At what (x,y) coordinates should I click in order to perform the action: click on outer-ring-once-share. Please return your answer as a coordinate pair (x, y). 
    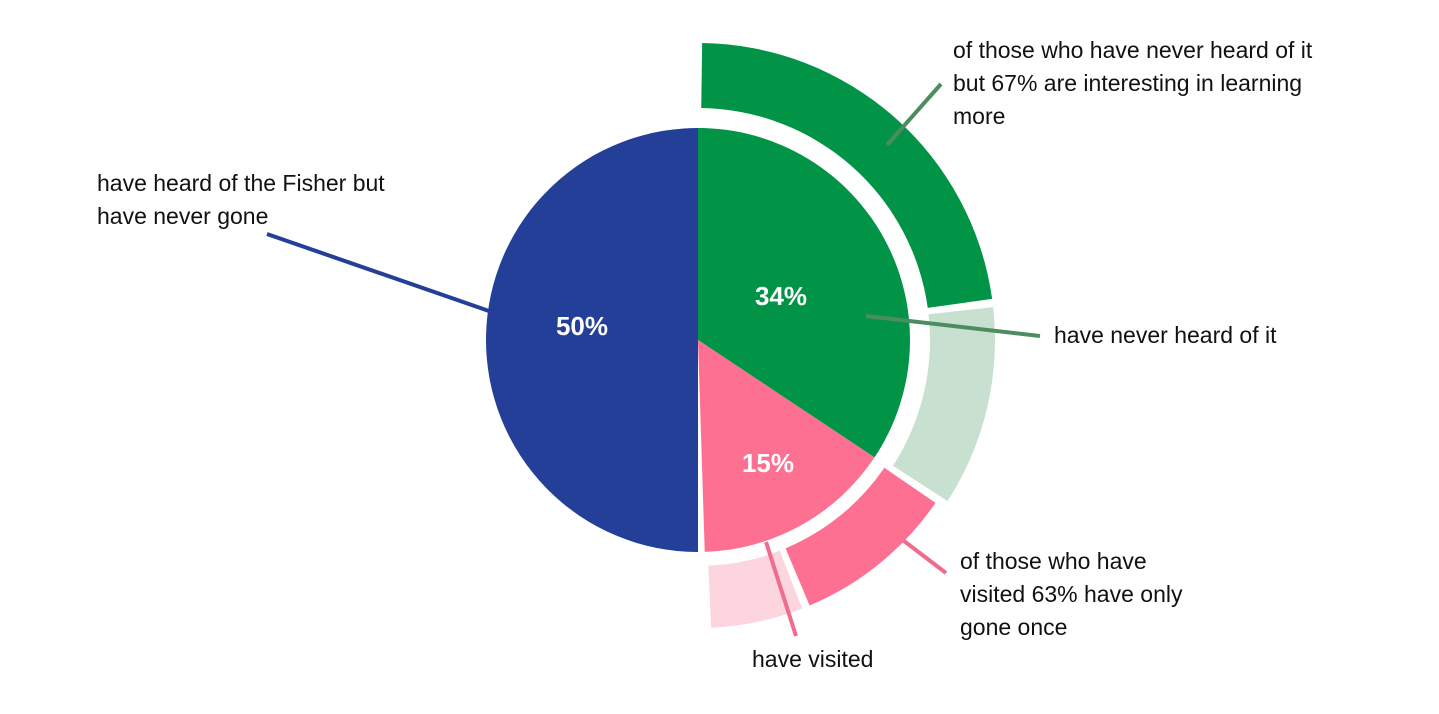
    Looking at the image, I should click on (860, 536).